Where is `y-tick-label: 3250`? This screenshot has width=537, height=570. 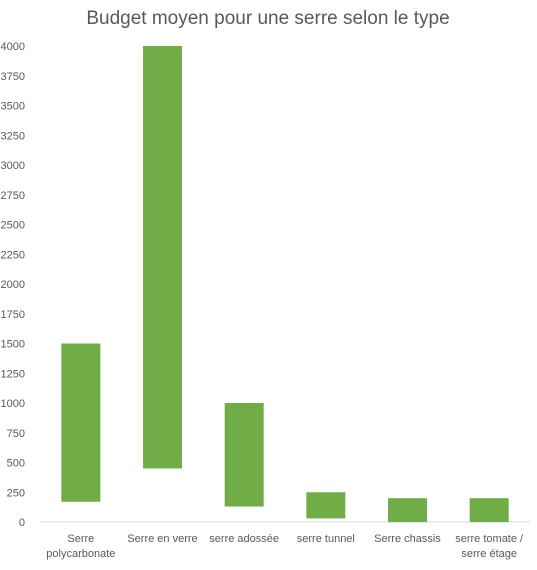
y-tick-label: 3250 is located at coordinates (13, 136).